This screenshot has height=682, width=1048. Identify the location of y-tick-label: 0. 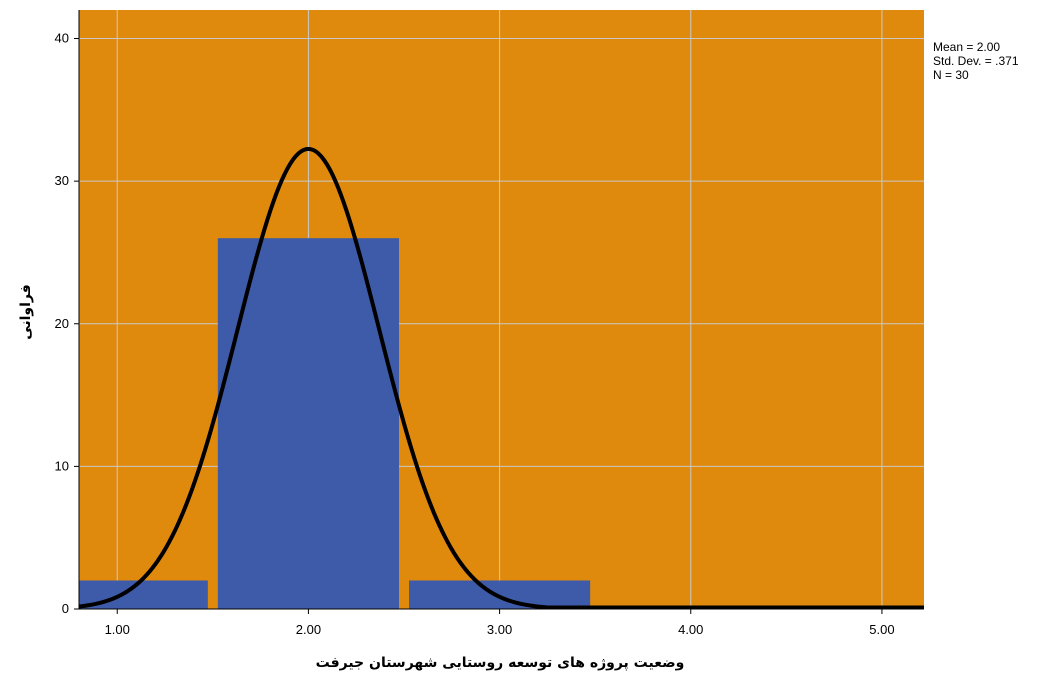
(65, 608).